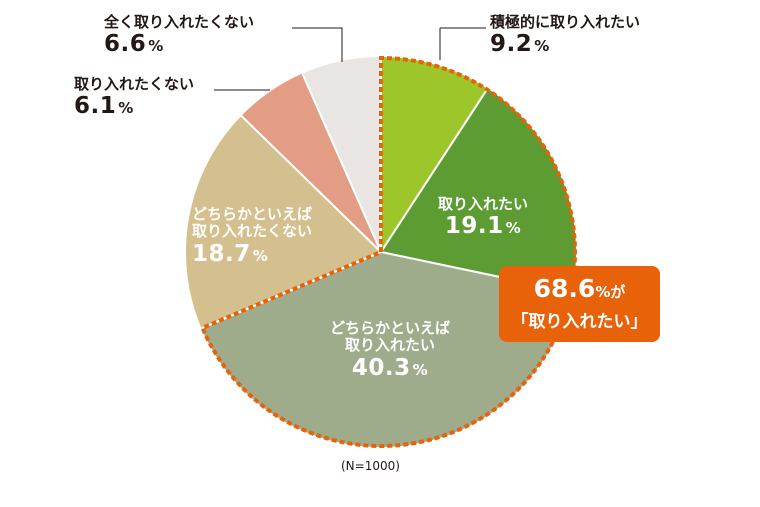 This screenshot has height=507, width=760. What do you see at coordinates (390, 367) in the screenshot?
I see `label-dochira-toriiretai-value: 40.3%` at bounding box center [390, 367].